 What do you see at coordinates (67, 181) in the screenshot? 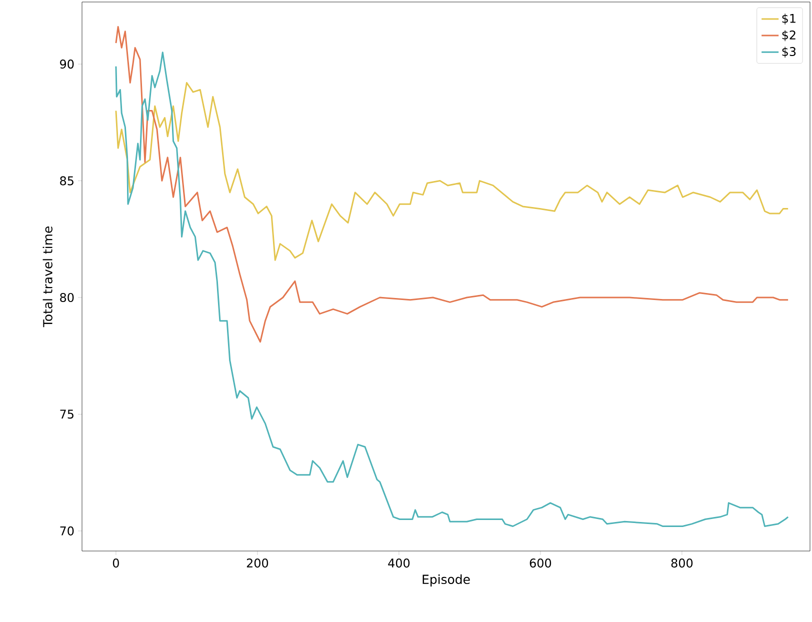
I see `y-tick-label: 85` at bounding box center [67, 181].